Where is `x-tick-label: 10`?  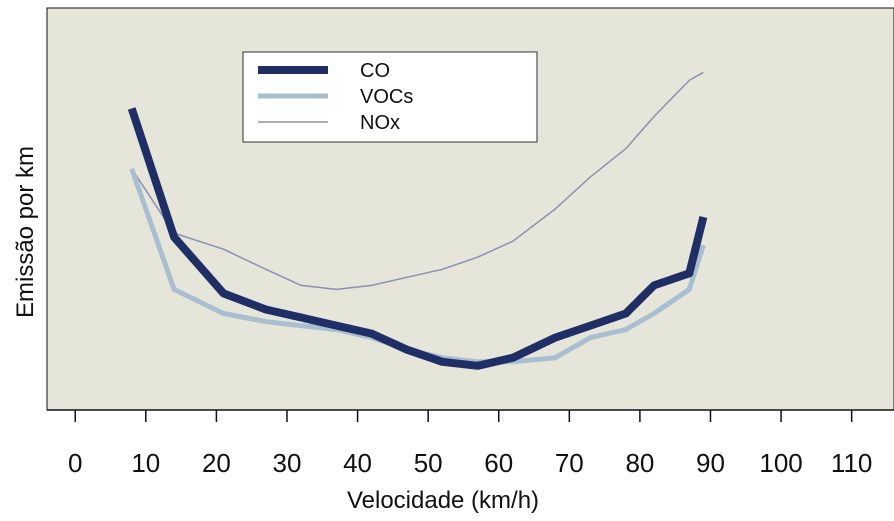 x-tick-label: 10 is located at coordinates (145, 463).